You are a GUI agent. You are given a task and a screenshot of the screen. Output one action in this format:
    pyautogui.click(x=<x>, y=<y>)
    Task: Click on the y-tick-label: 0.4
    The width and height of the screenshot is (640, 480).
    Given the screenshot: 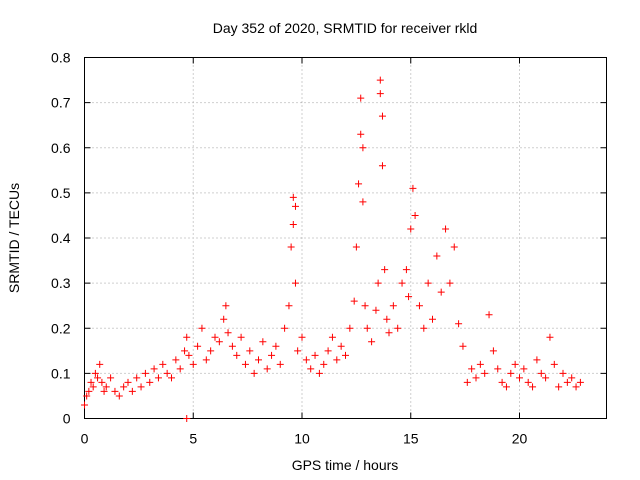 What is the action you would take?
    pyautogui.click(x=61, y=238)
    